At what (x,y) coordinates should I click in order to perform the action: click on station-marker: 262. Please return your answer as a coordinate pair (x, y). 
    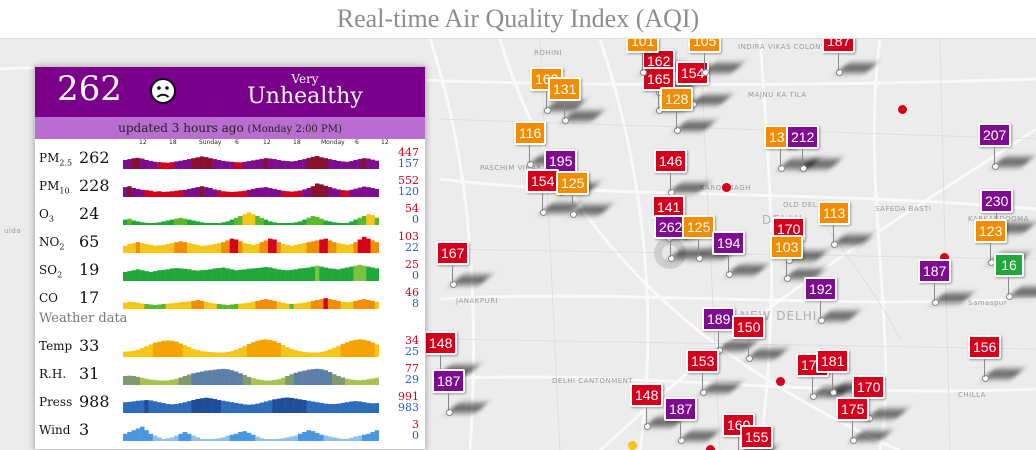
    Looking at the image, I should click on (671, 238).